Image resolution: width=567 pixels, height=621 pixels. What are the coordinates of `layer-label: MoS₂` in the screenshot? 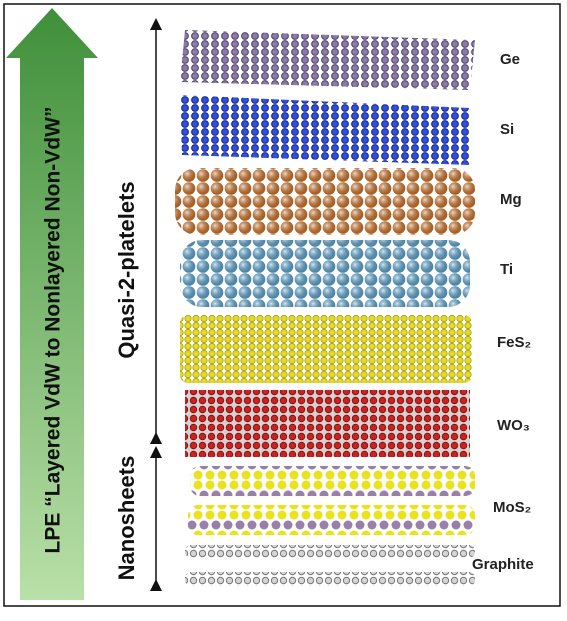 It's located at (512, 507).